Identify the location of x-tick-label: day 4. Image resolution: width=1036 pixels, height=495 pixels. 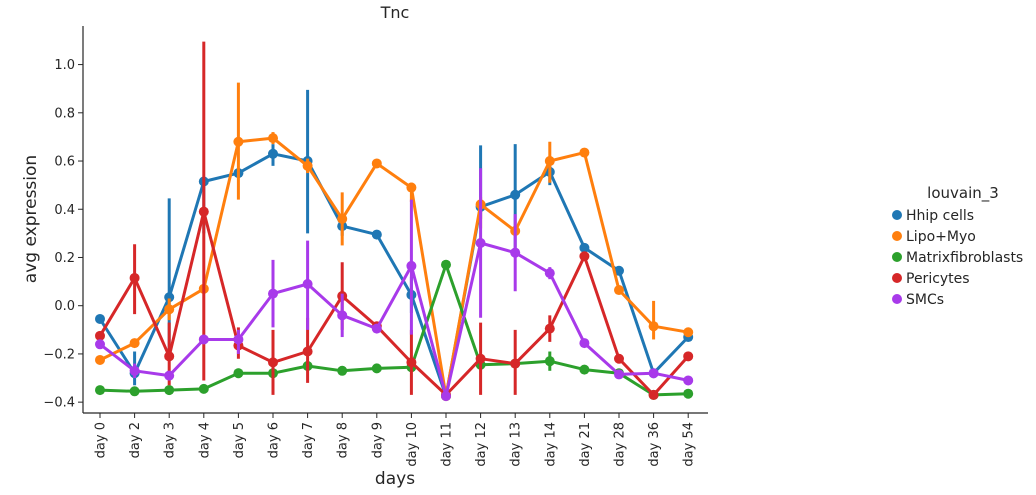
(204, 440).